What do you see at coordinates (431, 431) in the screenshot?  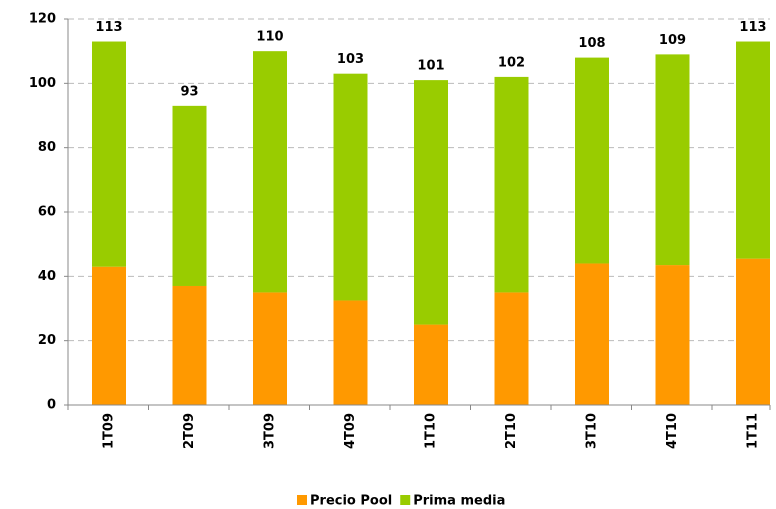 I see `x-tick-label: 1T10` at bounding box center [431, 431].